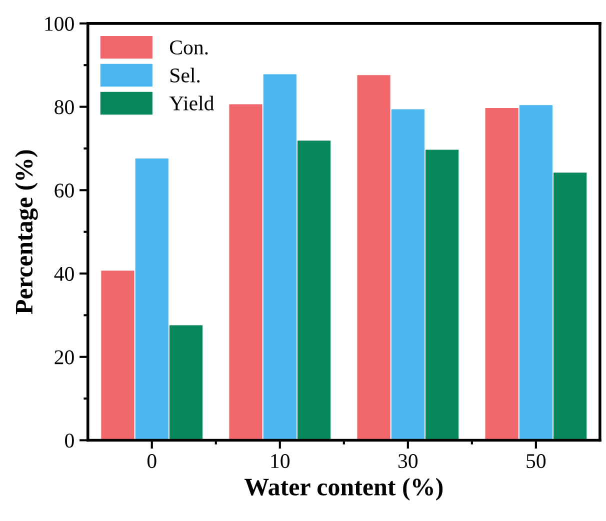 The image size is (606, 521). Describe the element at coordinates (185, 75) in the screenshot. I see `legend-label: Sel.` at that location.